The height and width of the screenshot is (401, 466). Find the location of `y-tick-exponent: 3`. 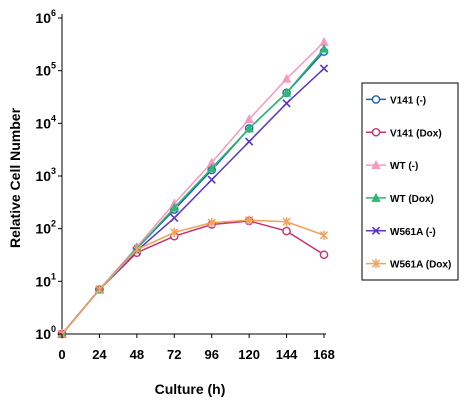

y-tick-exponent: 3 is located at coordinates (53, 171).